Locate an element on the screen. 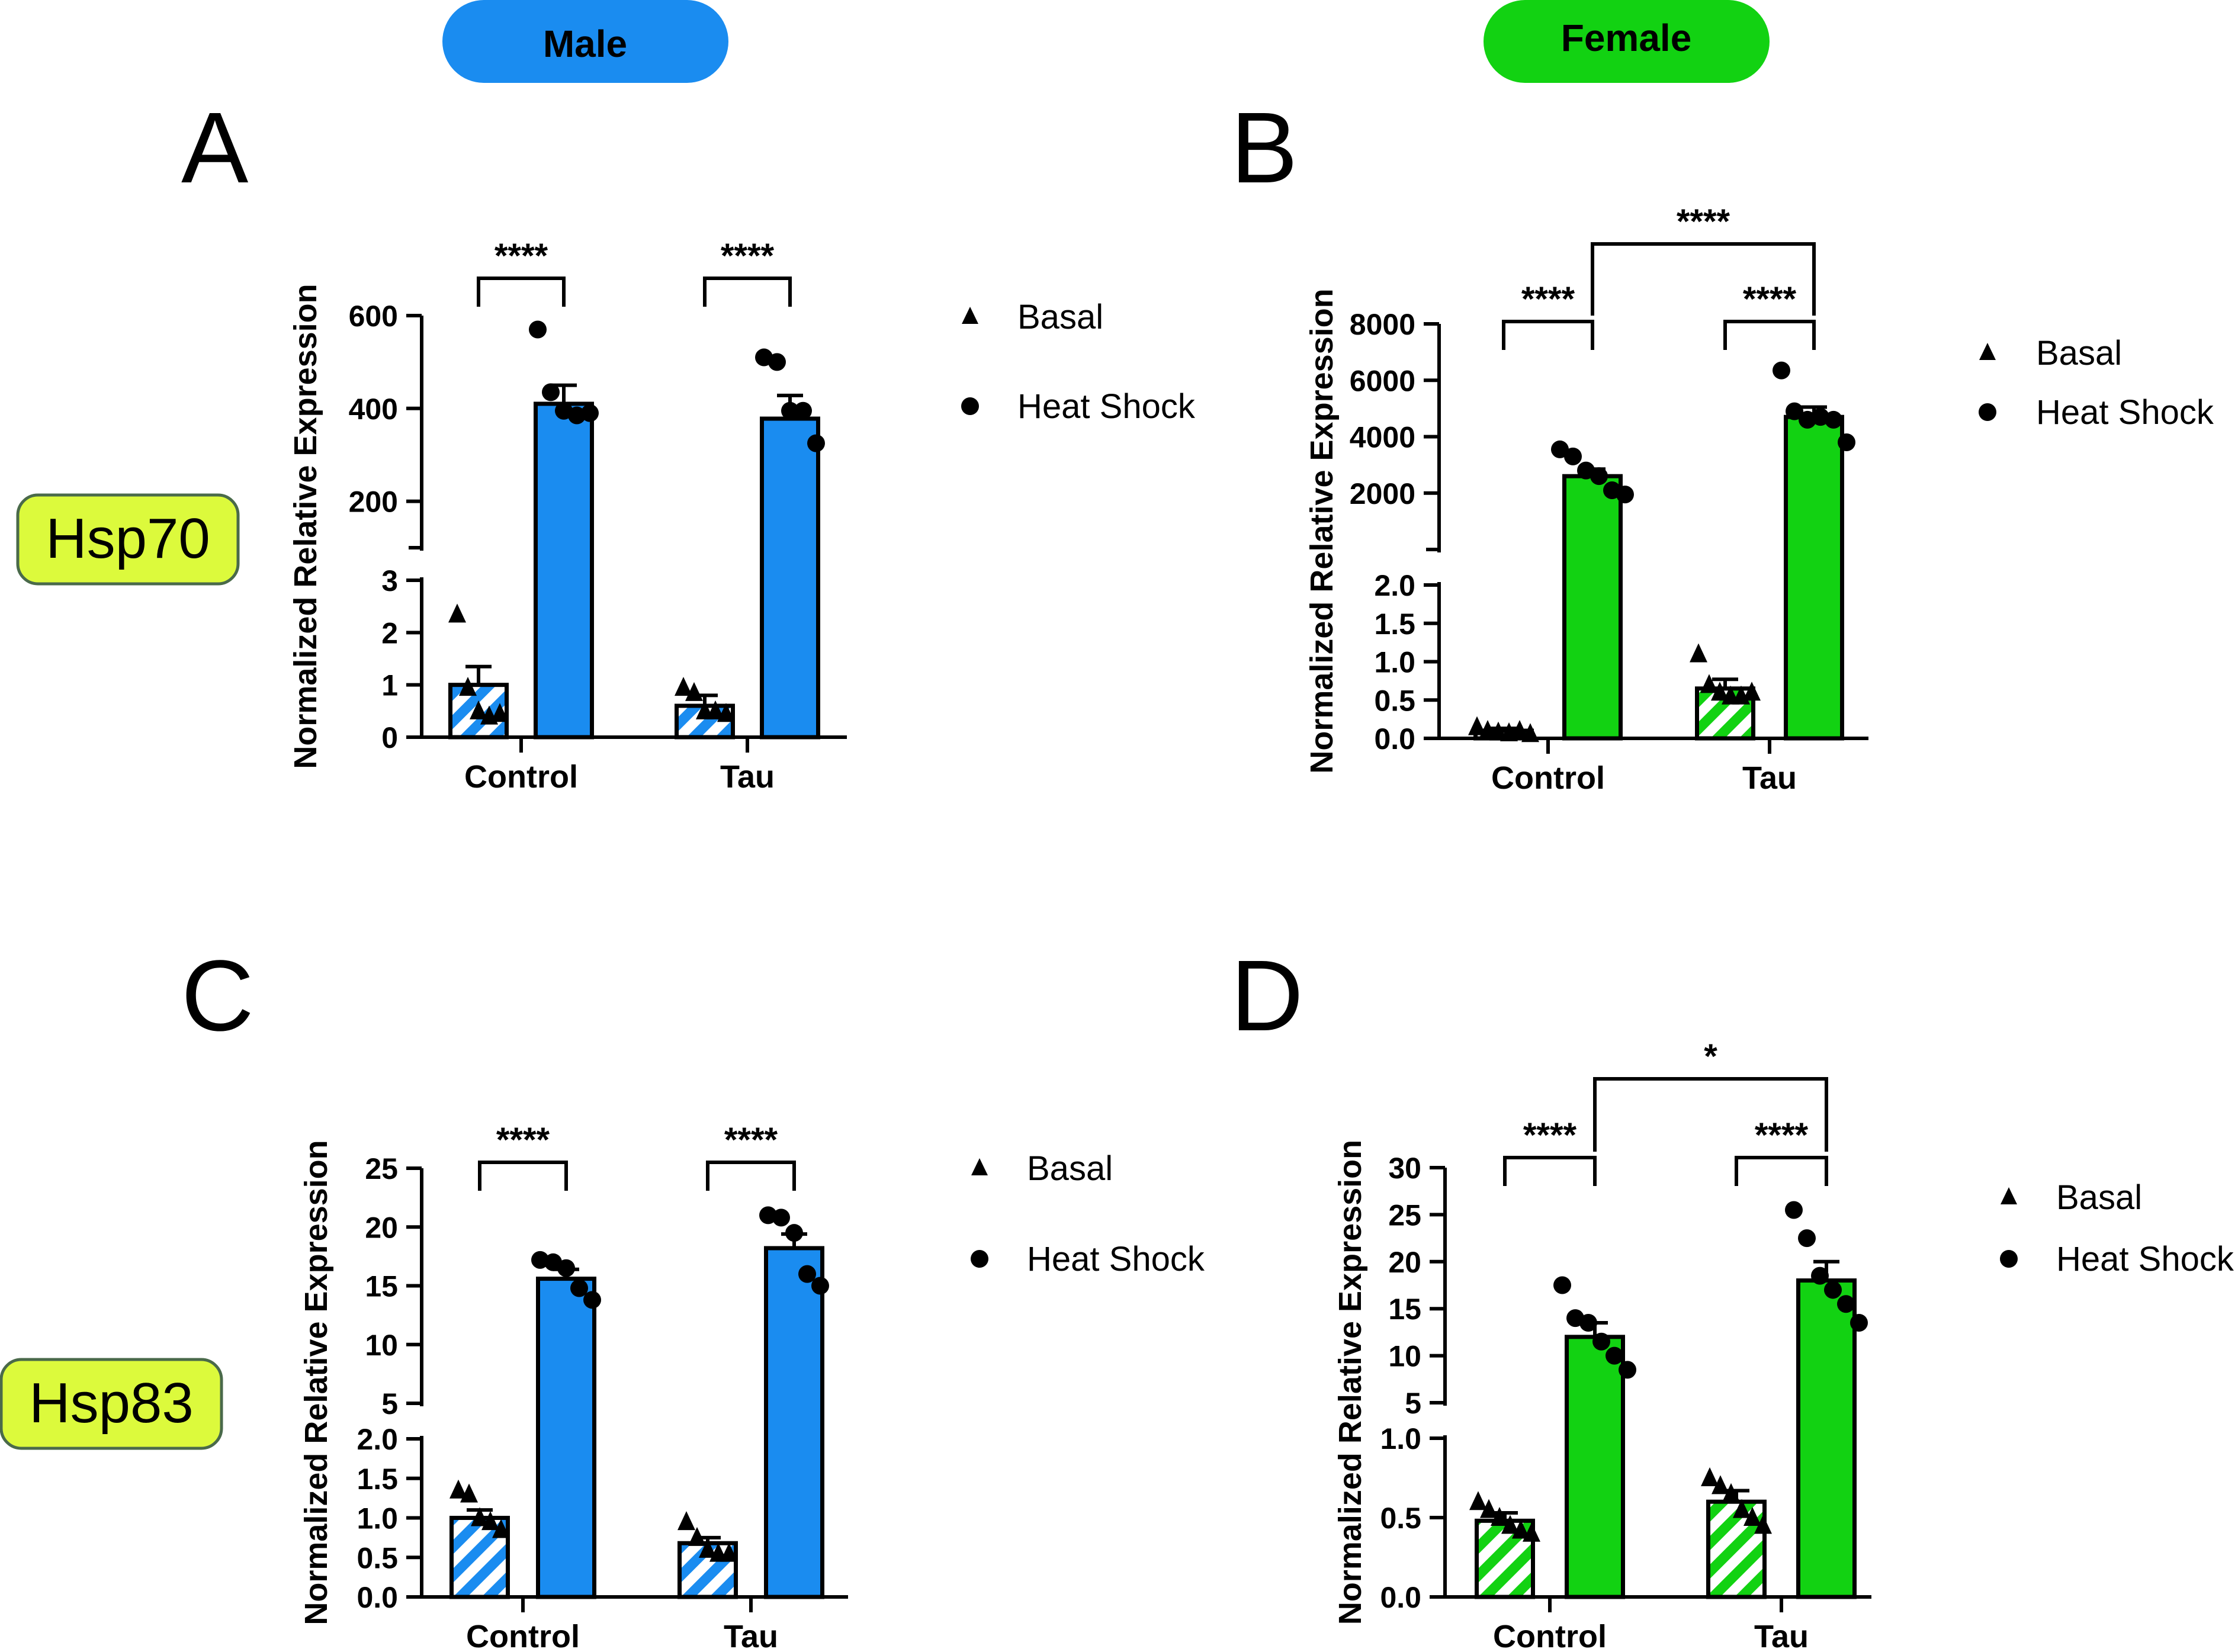 The height and width of the screenshot is (1652, 2238). female-header: Female is located at coordinates (1627, 41).